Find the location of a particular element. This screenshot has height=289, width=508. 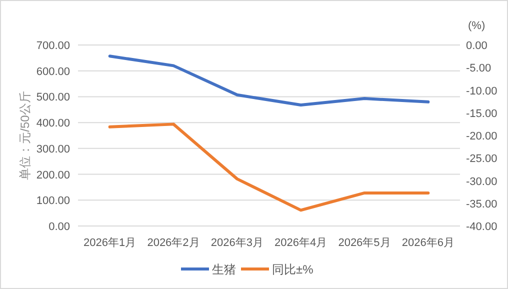

y2-axis-title: (%) is located at coordinates (477, 26).